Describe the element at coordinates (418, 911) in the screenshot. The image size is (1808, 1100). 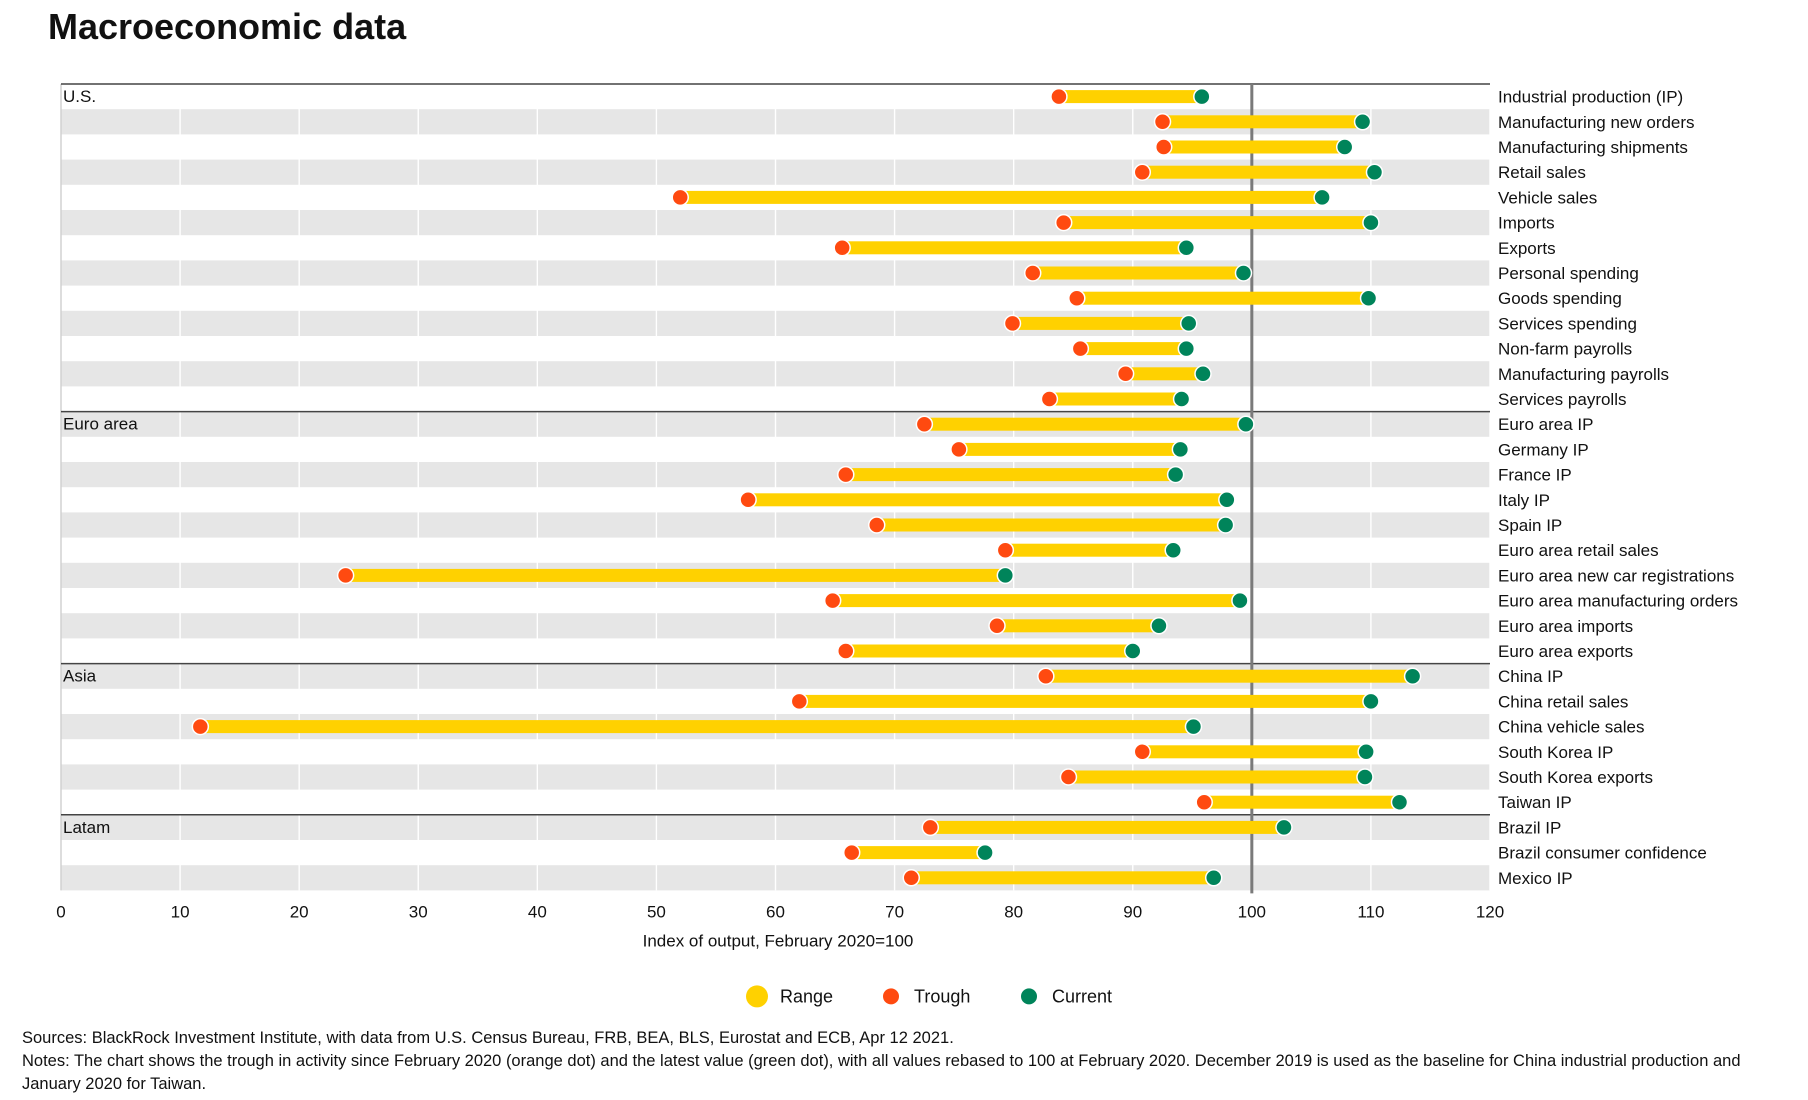
I see `x-tick-label: 30` at that location.